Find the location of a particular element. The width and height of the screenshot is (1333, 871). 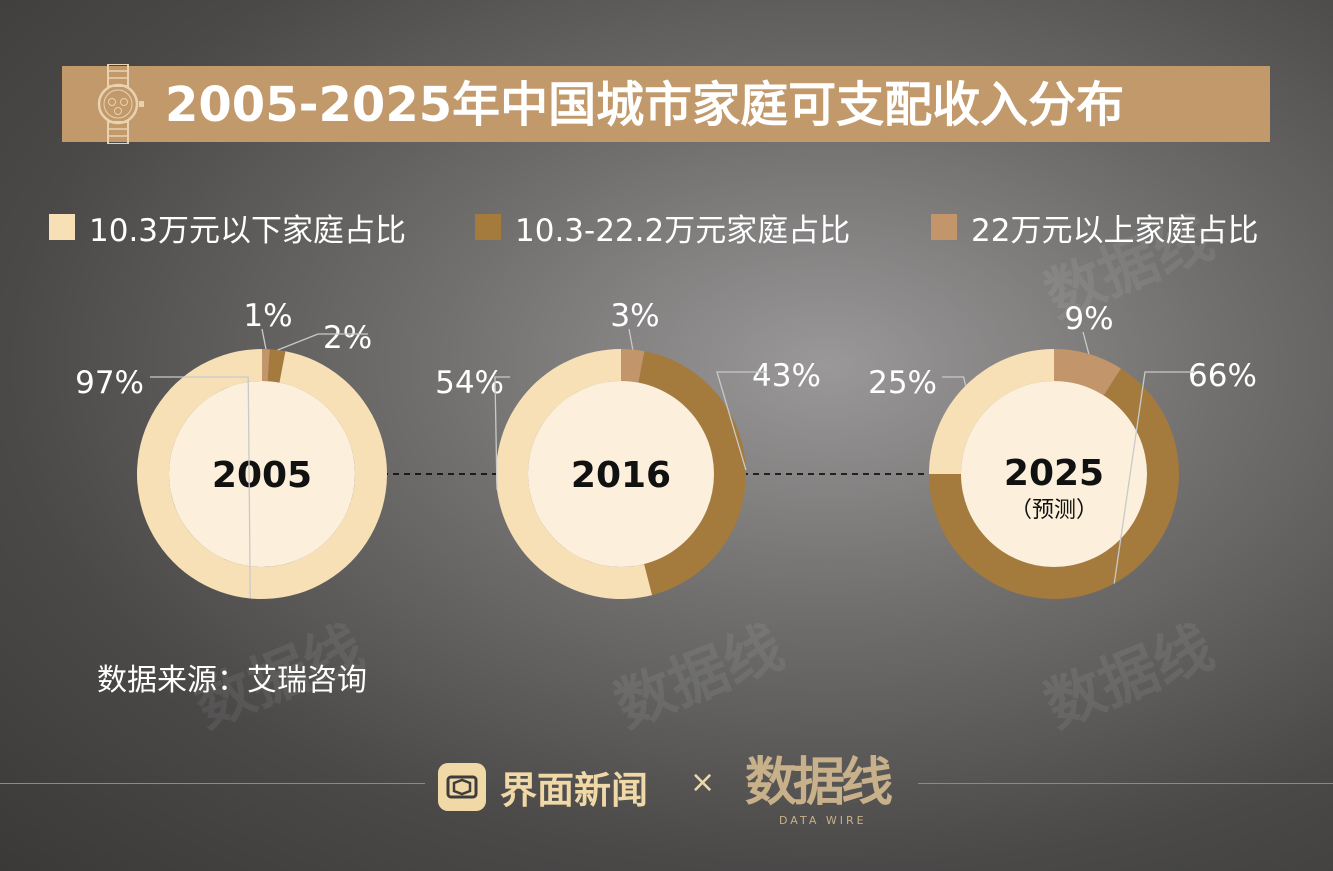

times-sign: × is located at coordinates (703, 782).